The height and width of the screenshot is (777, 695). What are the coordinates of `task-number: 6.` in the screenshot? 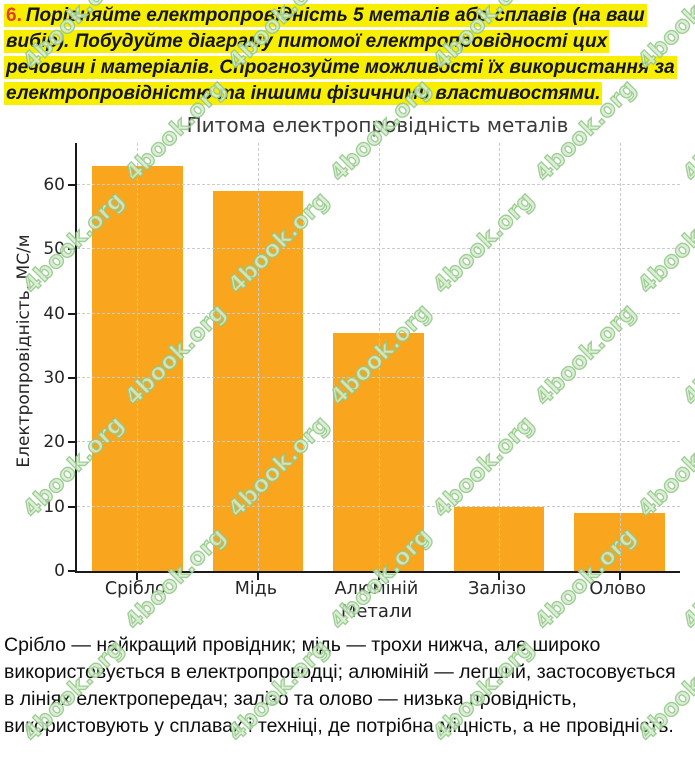 It's located at (14, 15).